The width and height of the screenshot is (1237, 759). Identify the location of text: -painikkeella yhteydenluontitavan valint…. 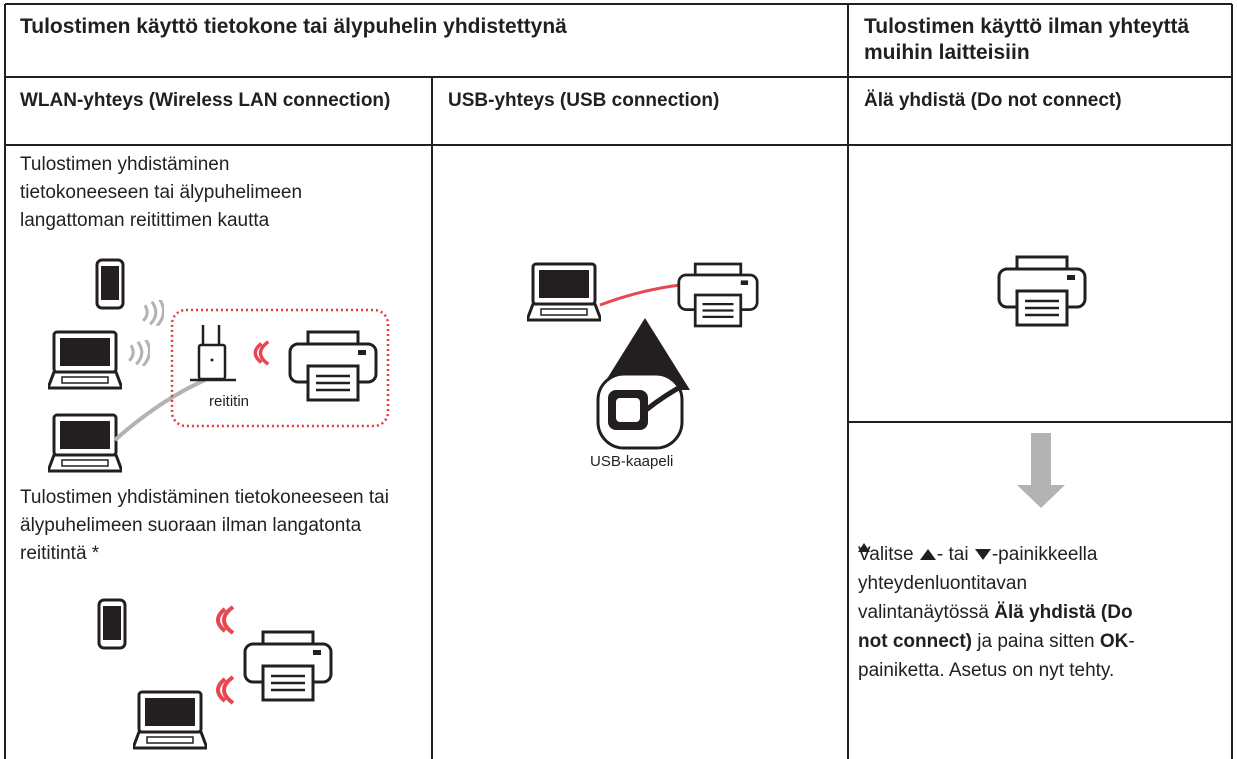
(978, 583).